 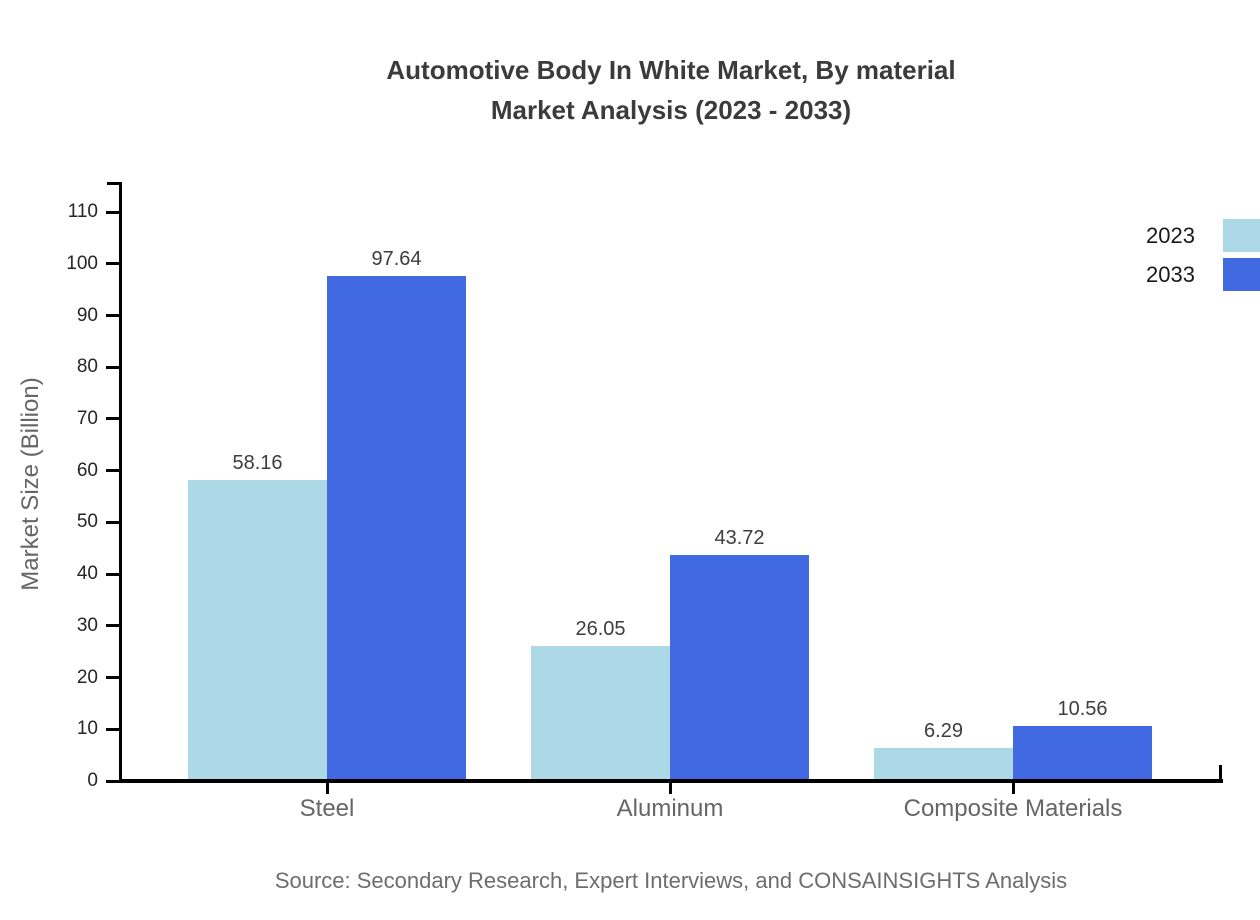 What do you see at coordinates (1082, 753) in the screenshot?
I see `bar-2033-composite-materials` at bounding box center [1082, 753].